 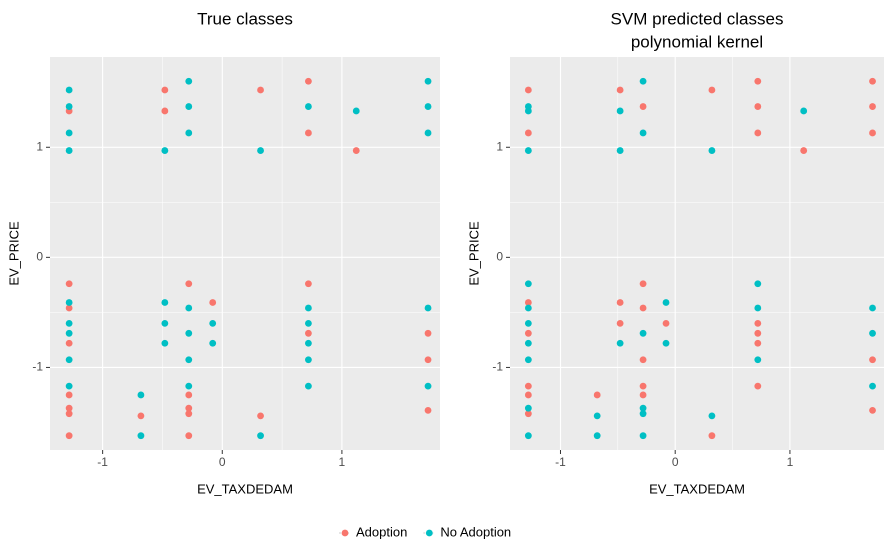 What do you see at coordinates (37, 367) in the screenshot?
I see `y-tick-label: -1` at bounding box center [37, 367].